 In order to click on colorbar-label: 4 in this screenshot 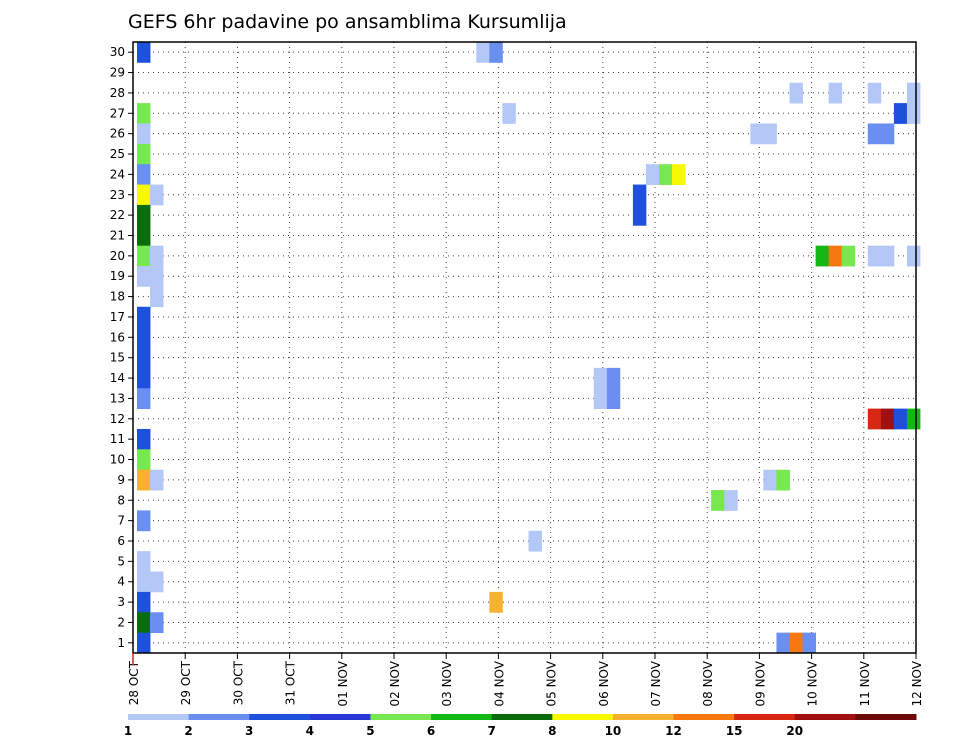, I will do `click(310, 731)`.